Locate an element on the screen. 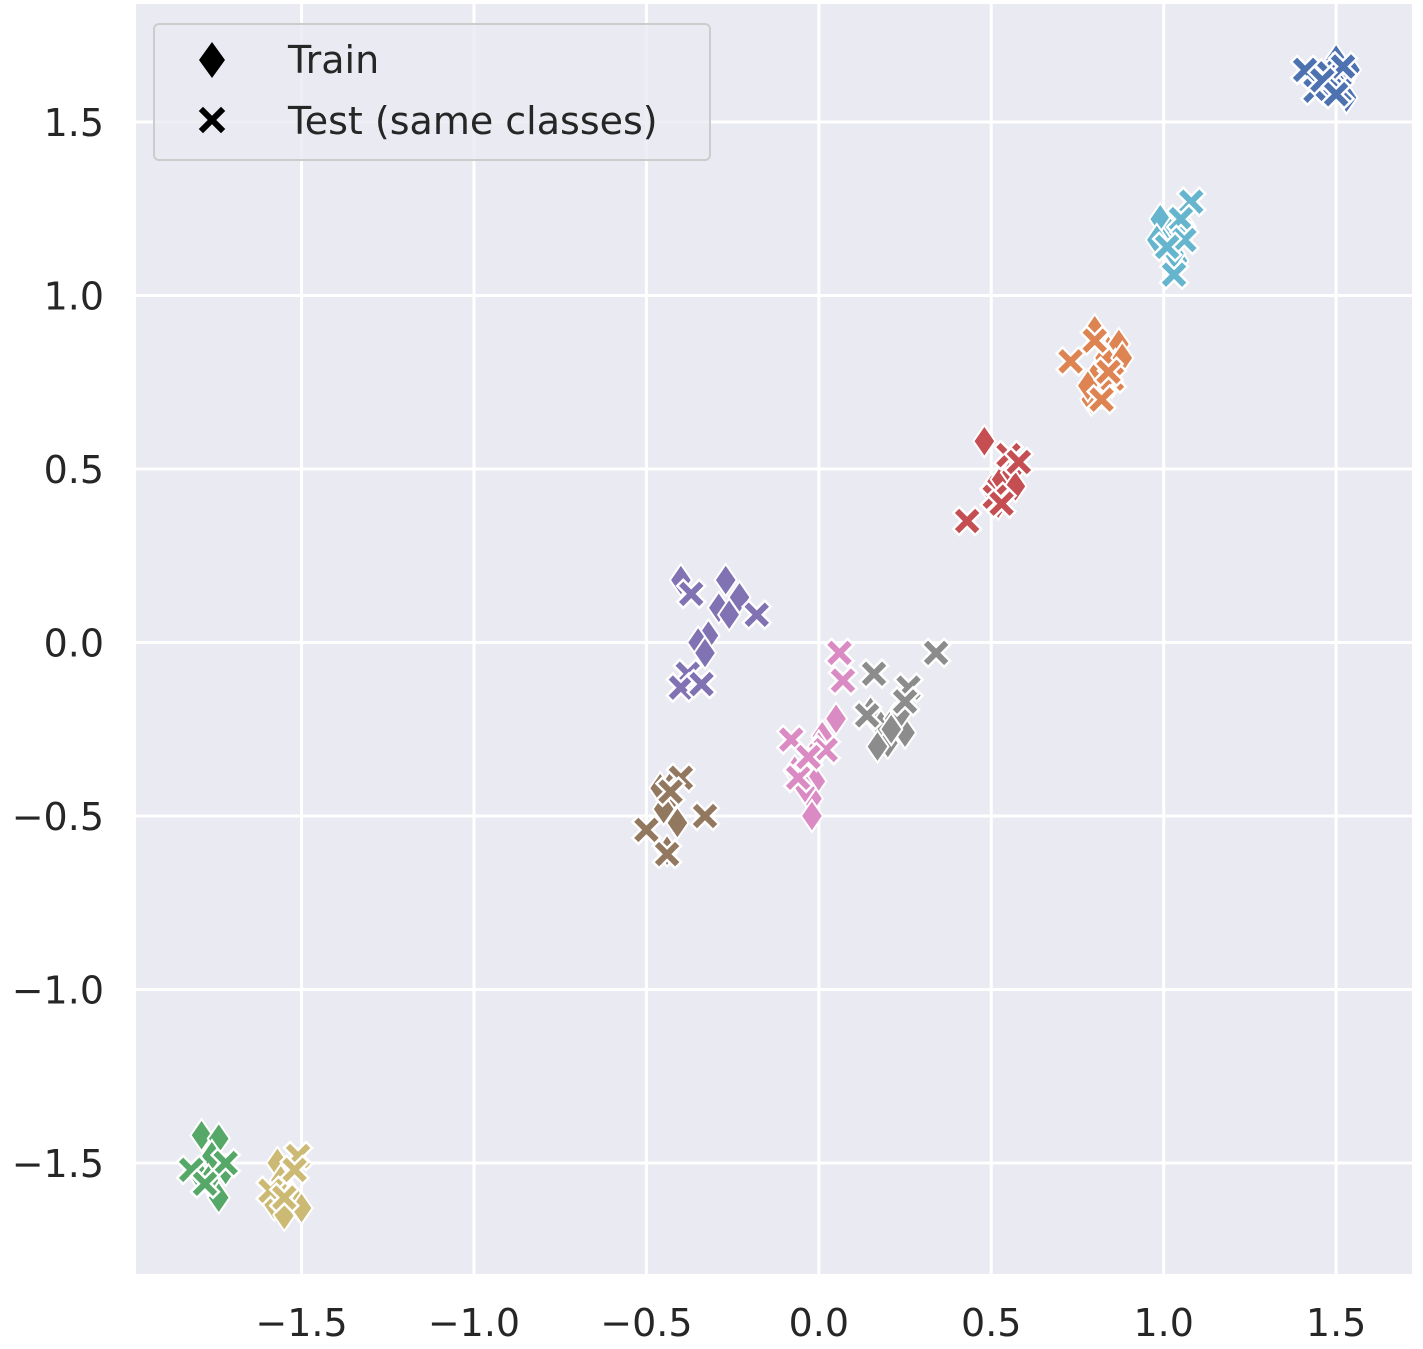  x-tick-label: 0.0 is located at coordinates (819, 1323).